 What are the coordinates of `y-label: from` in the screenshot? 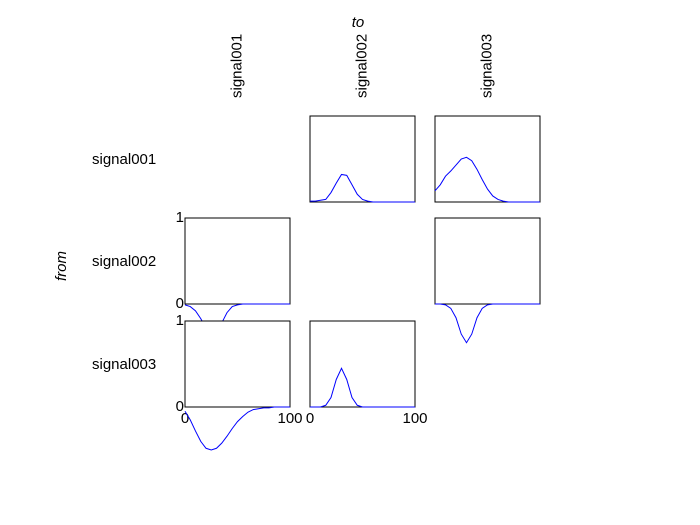 It's located at (61, 266).